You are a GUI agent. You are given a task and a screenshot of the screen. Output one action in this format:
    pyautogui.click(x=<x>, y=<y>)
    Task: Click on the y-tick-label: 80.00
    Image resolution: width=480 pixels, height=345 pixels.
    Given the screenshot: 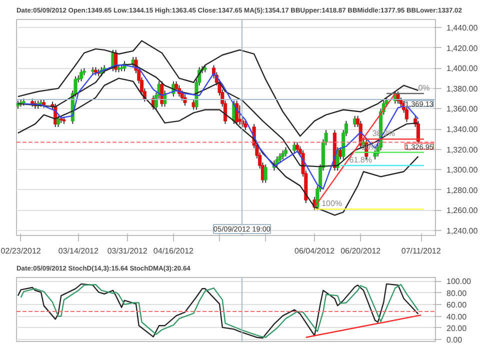 What is the action you would take?
    pyautogui.click(x=457, y=293)
    